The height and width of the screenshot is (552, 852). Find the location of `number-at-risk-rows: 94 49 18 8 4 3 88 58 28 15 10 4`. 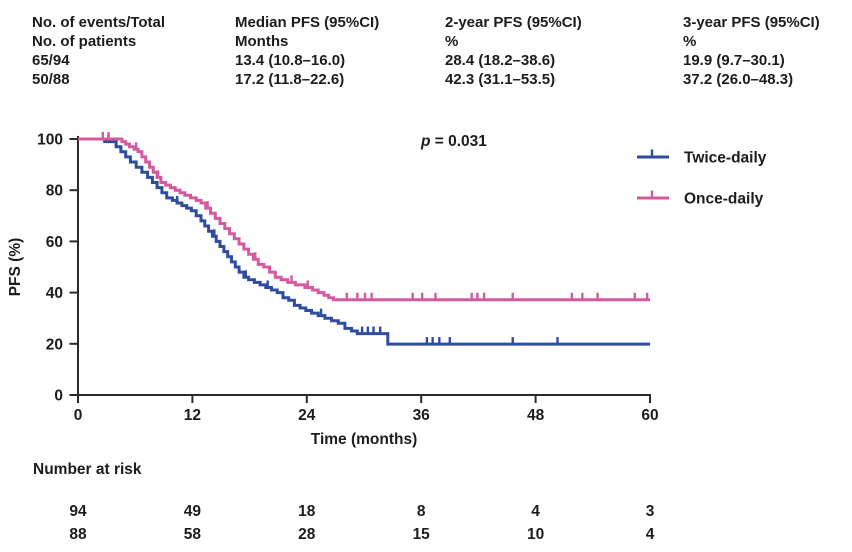

number-at-risk-rows: 94 49 18 8 4 3 88 58 28 15 10 4 is located at coordinates (361, 523).